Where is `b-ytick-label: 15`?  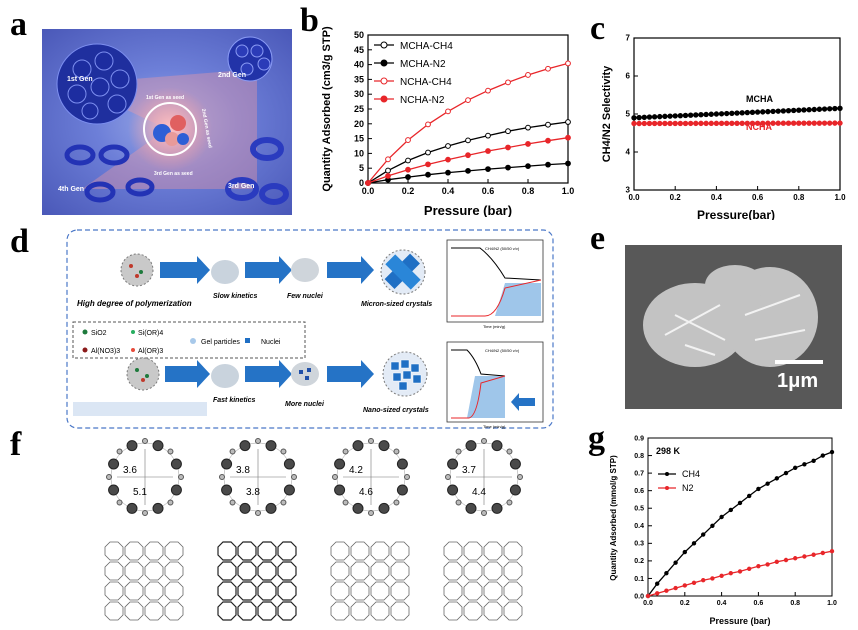
b-ytick-label: 15 is located at coordinates (359, 139).